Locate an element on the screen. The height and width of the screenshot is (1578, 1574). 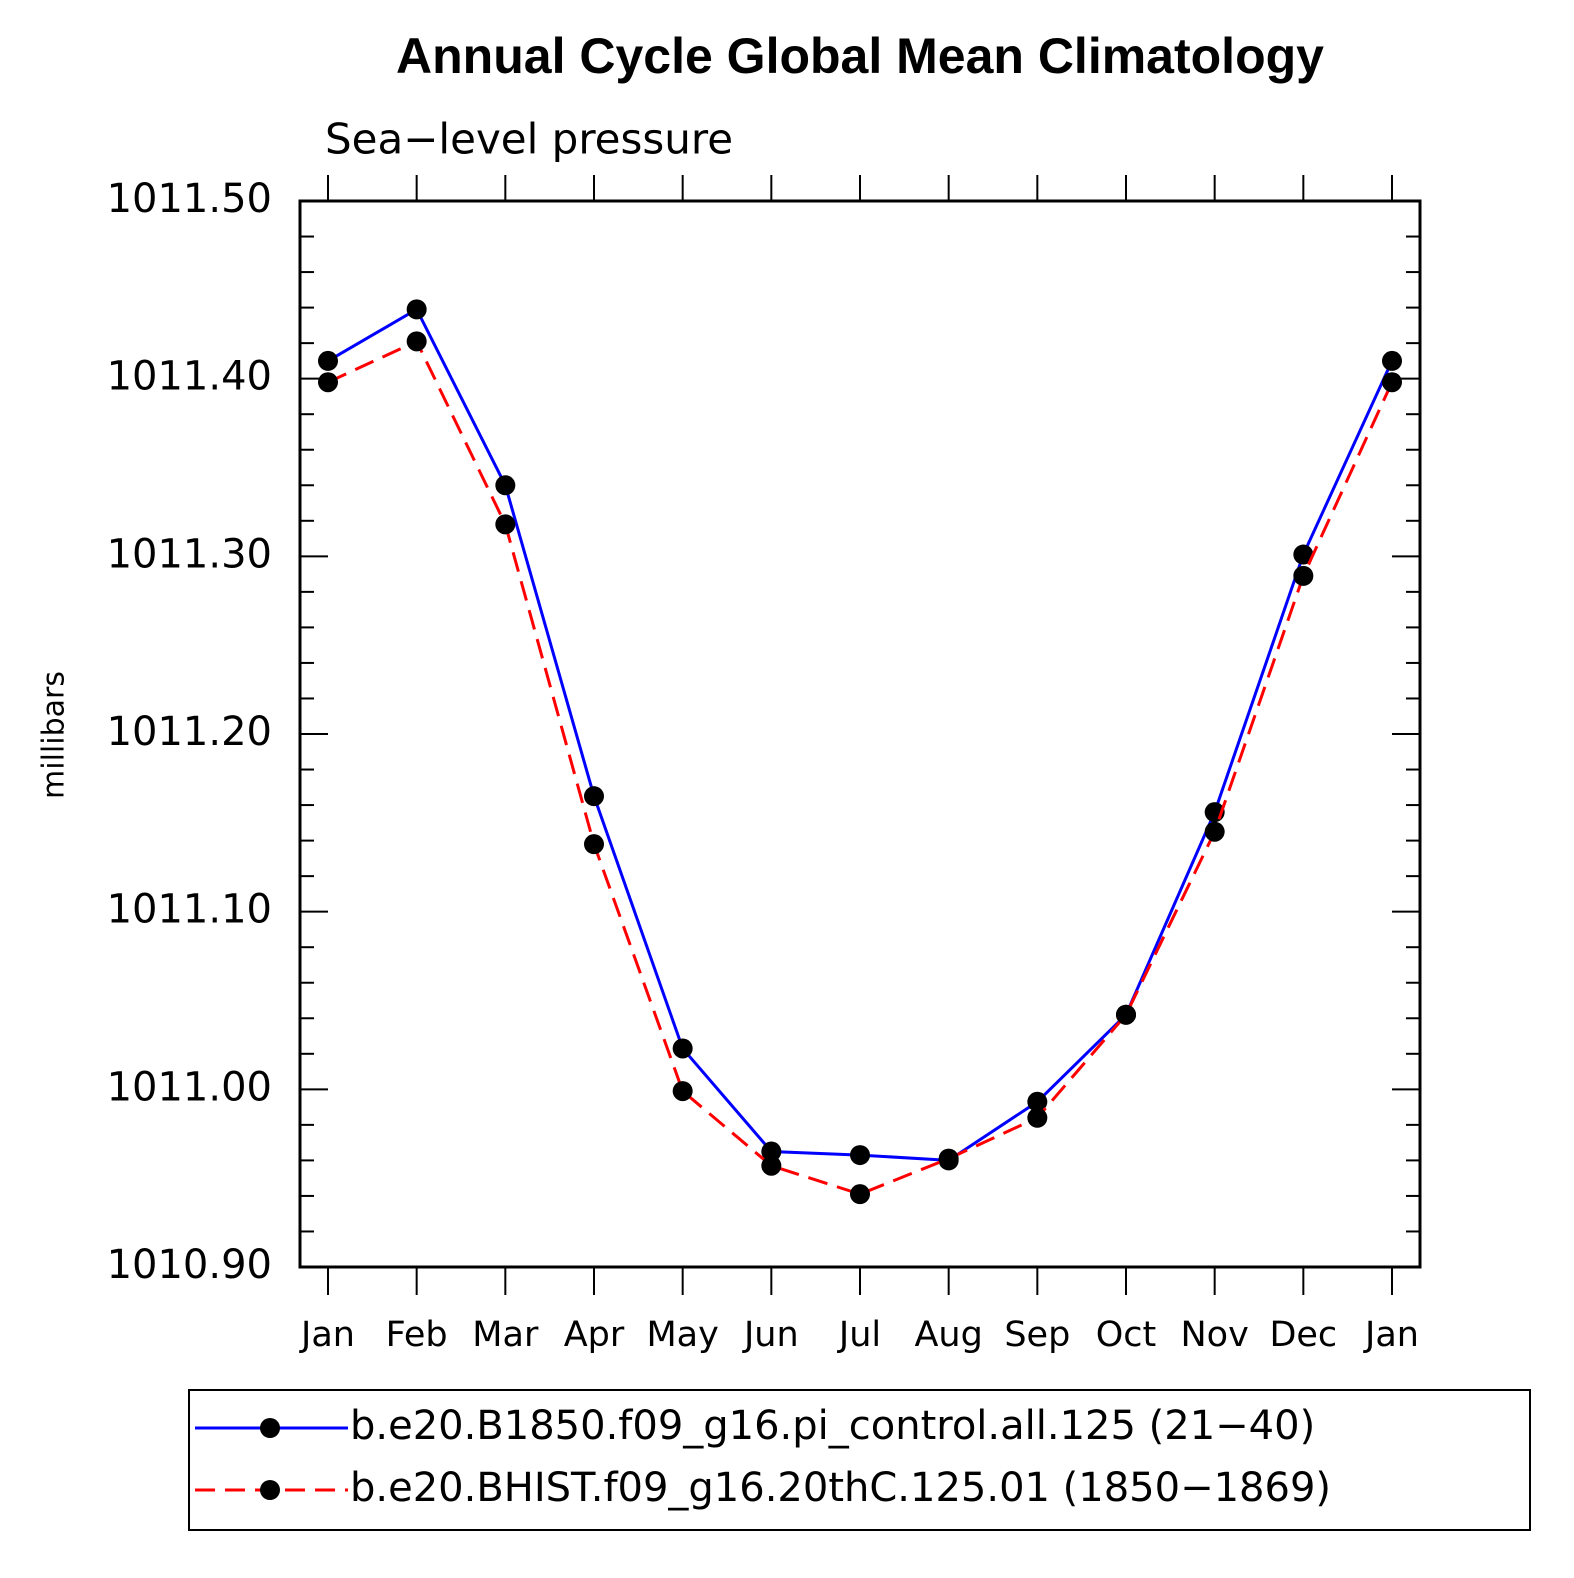
x-tick-label: Mar is located at coordinates (505, 1335).